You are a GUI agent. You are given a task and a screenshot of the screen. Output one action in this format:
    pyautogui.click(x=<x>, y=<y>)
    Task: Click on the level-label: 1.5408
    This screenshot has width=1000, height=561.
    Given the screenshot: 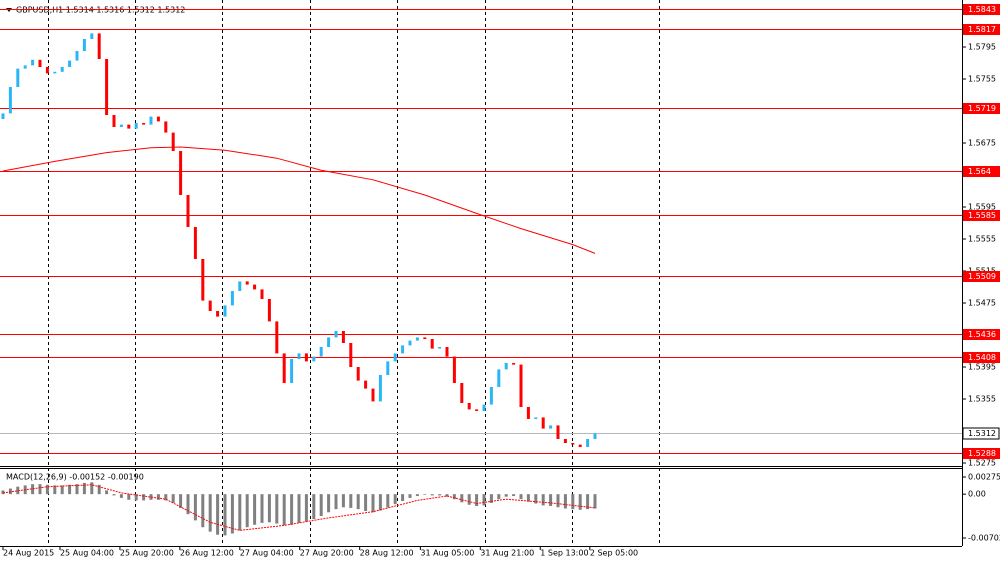 What is the action you would take?
    pyautogui.click(x=982, y=357)
    